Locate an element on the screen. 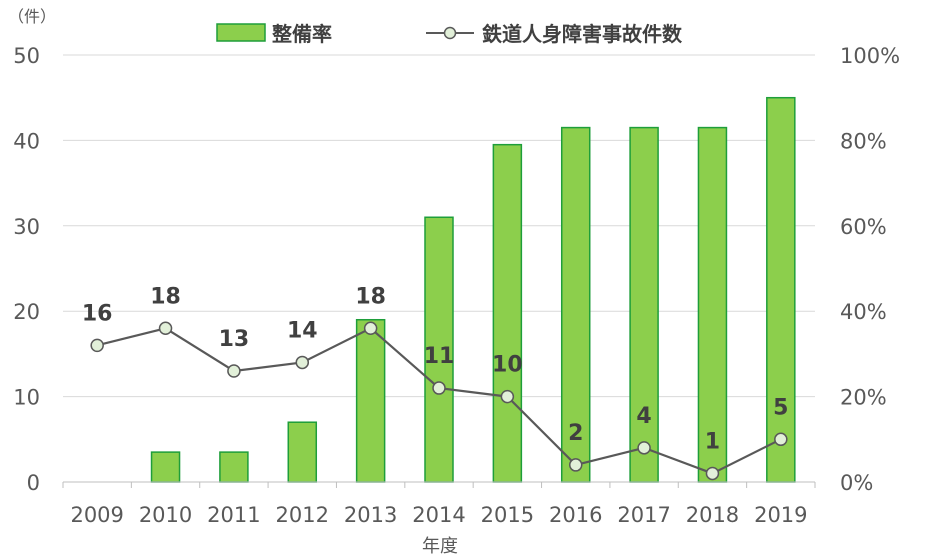 This screenshot has width=927, height=559. x-tick-label: 2018 is located at coordinates (712, 515).